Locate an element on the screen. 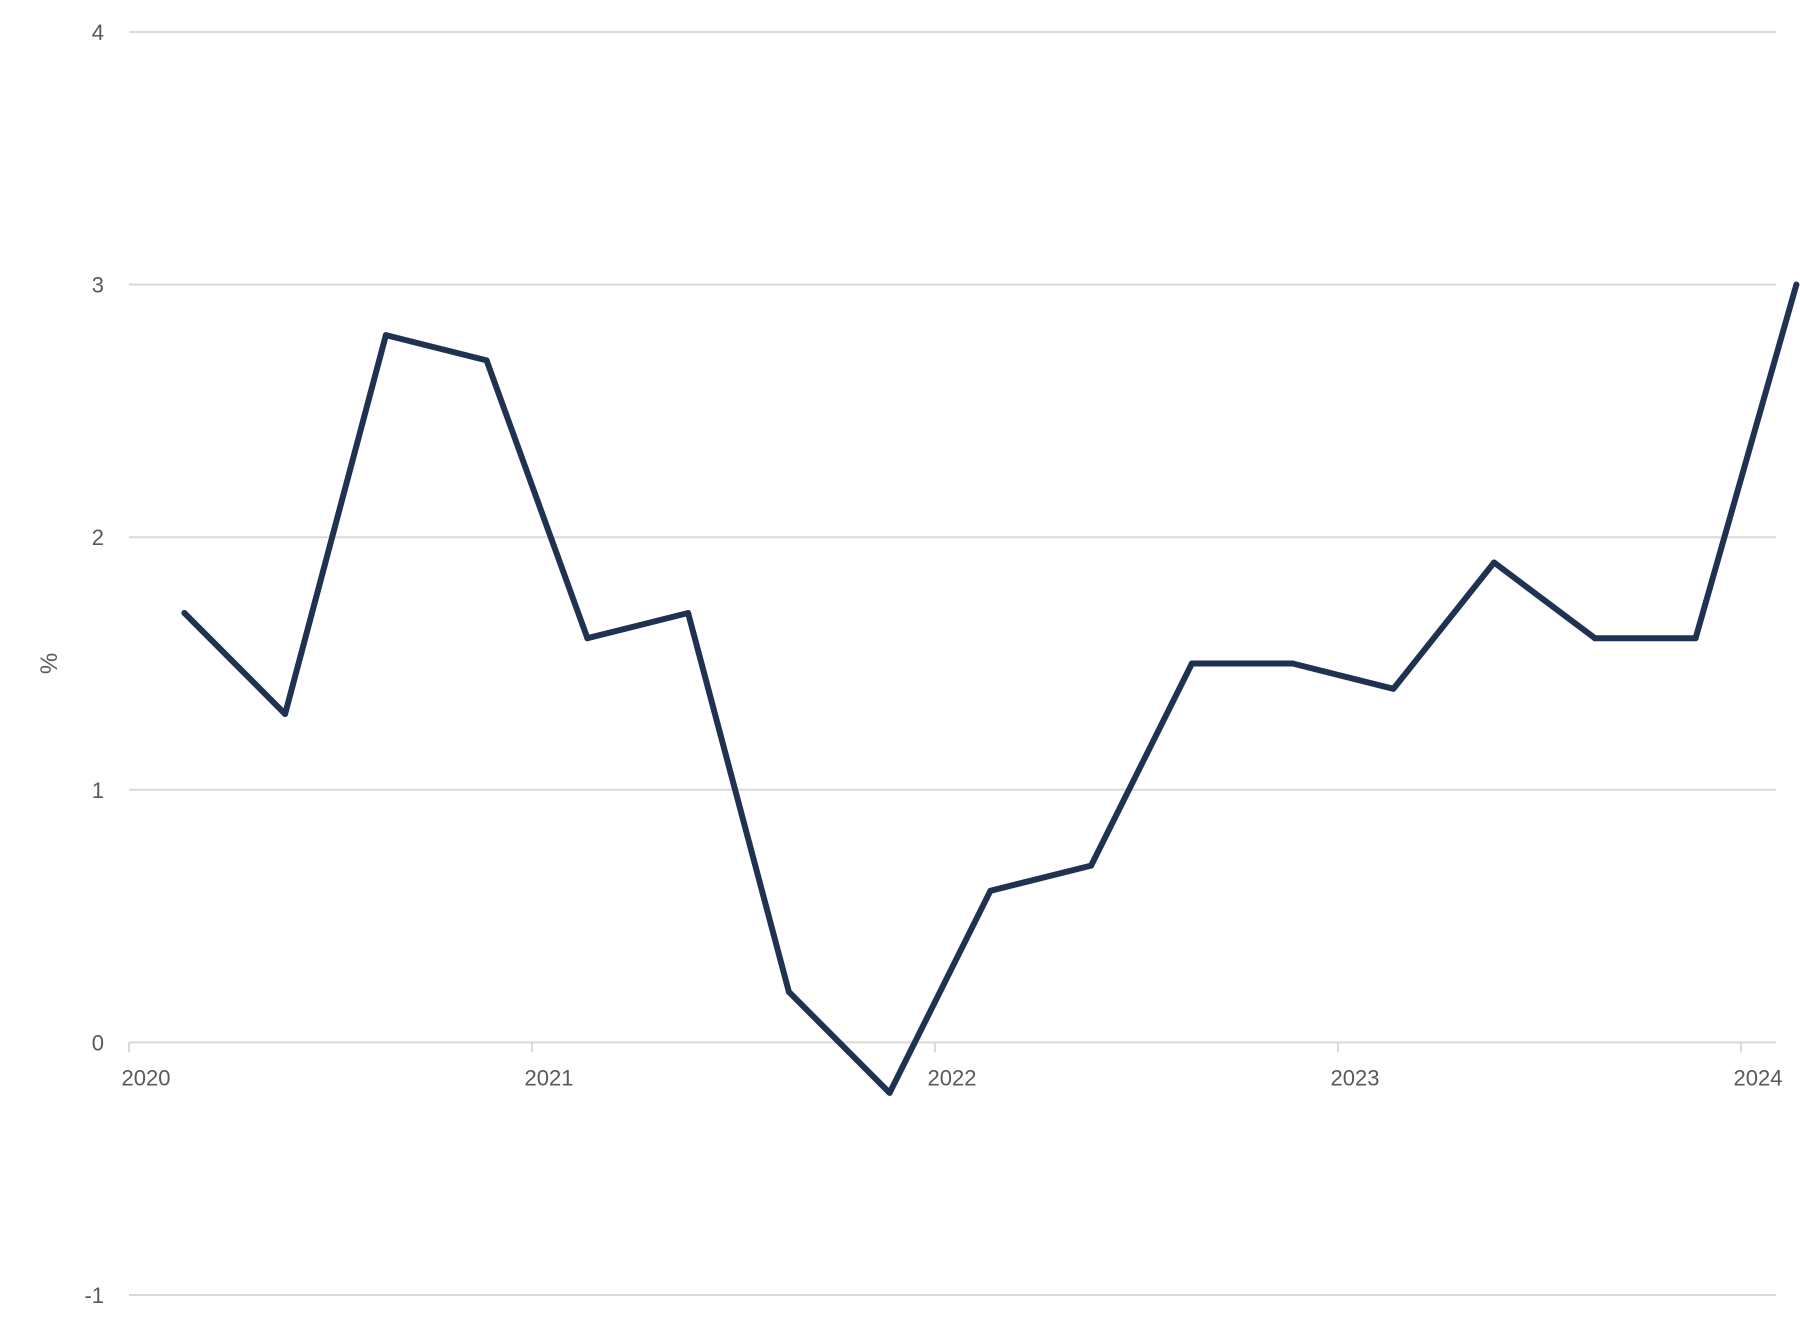 The height and width of the screenshot is (1327, 1800). y-tick-label: 1 is located at coordinates (98, 790).